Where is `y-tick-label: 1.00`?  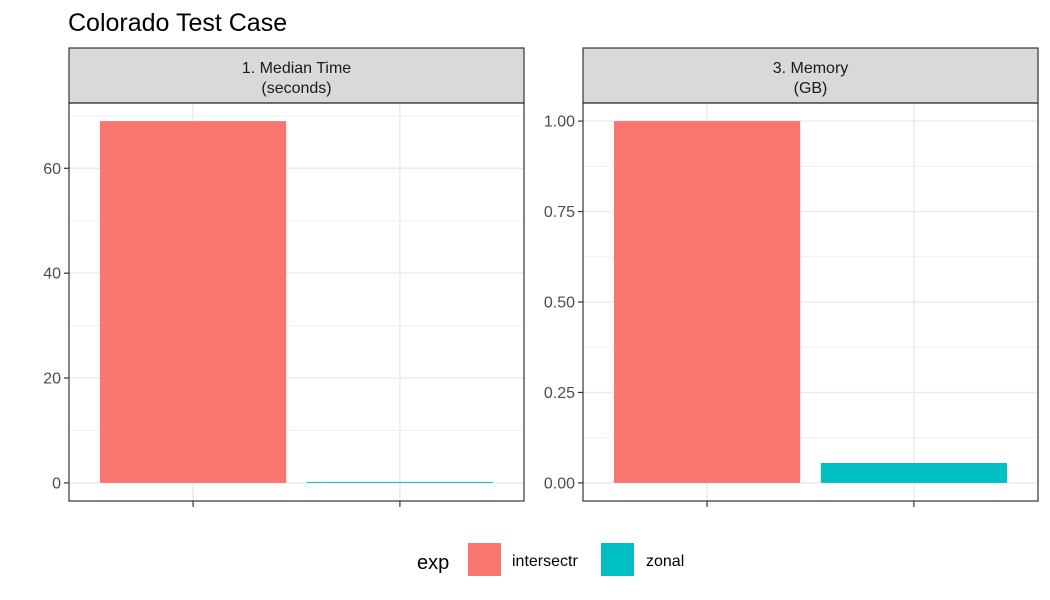 y-tick-label: 1.00 is located at coordinates (559, 122).